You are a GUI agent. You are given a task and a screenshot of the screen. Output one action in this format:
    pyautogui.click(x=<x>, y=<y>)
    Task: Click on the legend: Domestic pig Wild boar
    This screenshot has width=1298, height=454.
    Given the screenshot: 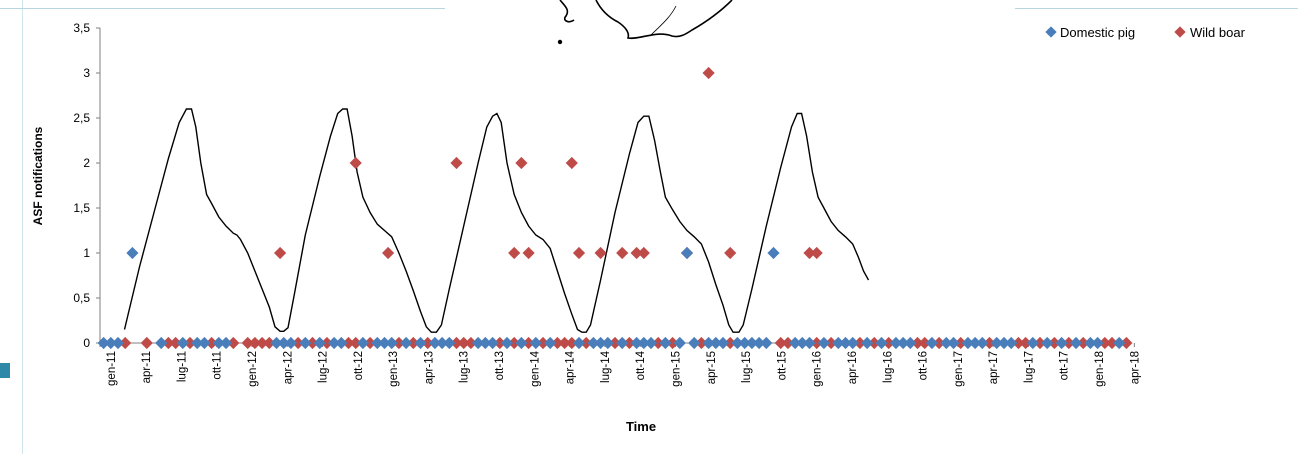 What is the action you would take?
    pyautogui.click(x=1145, y=32)
    